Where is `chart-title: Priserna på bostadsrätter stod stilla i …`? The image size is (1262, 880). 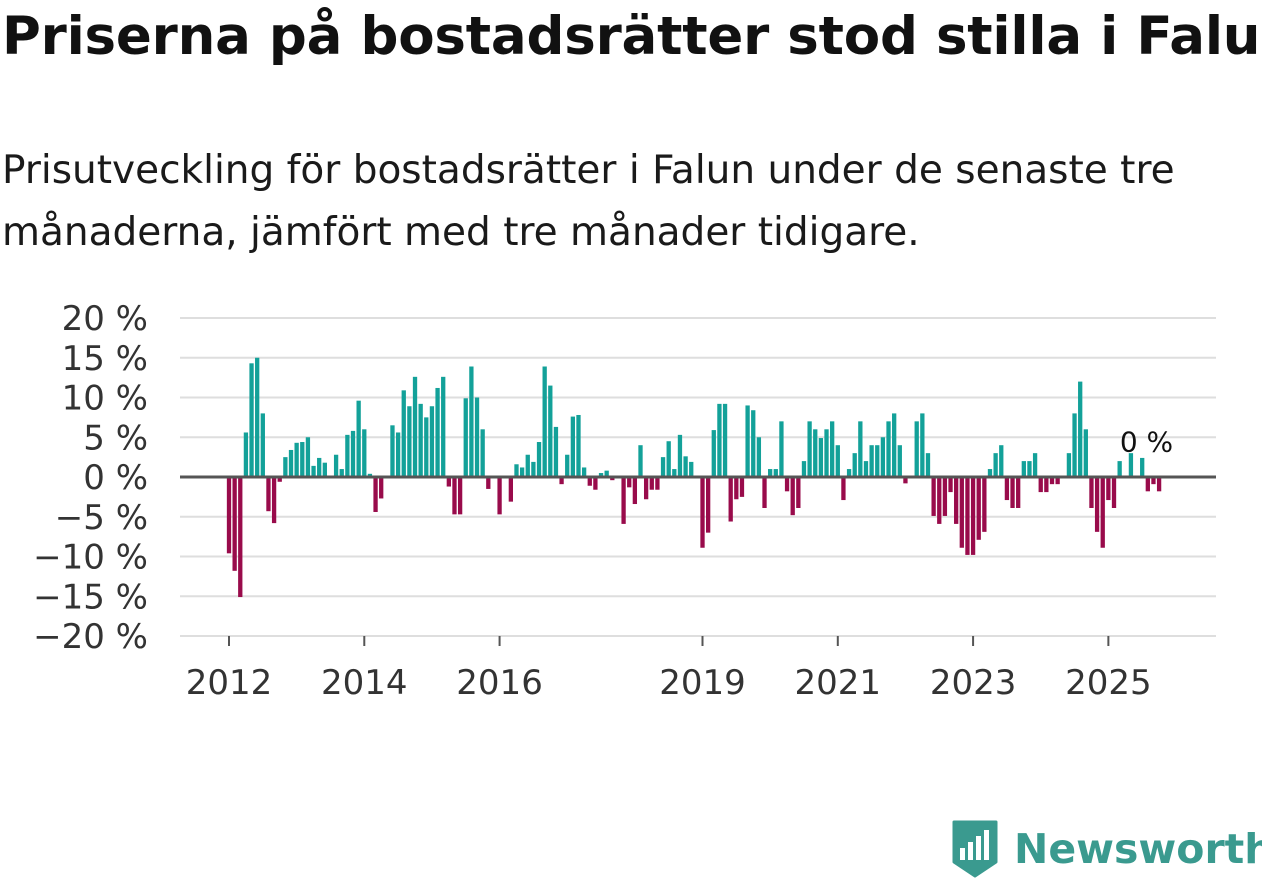 chart-title: Priserna på bostadsrätter stod stilla i … is located at coordinates (632, 36).